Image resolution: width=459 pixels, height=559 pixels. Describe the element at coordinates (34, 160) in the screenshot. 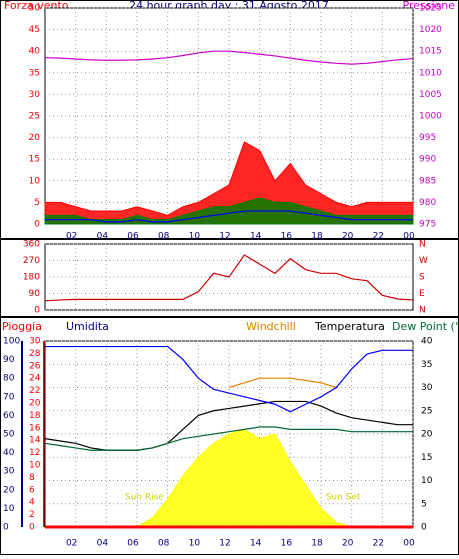

I see `yticks-label: 15` at that location.